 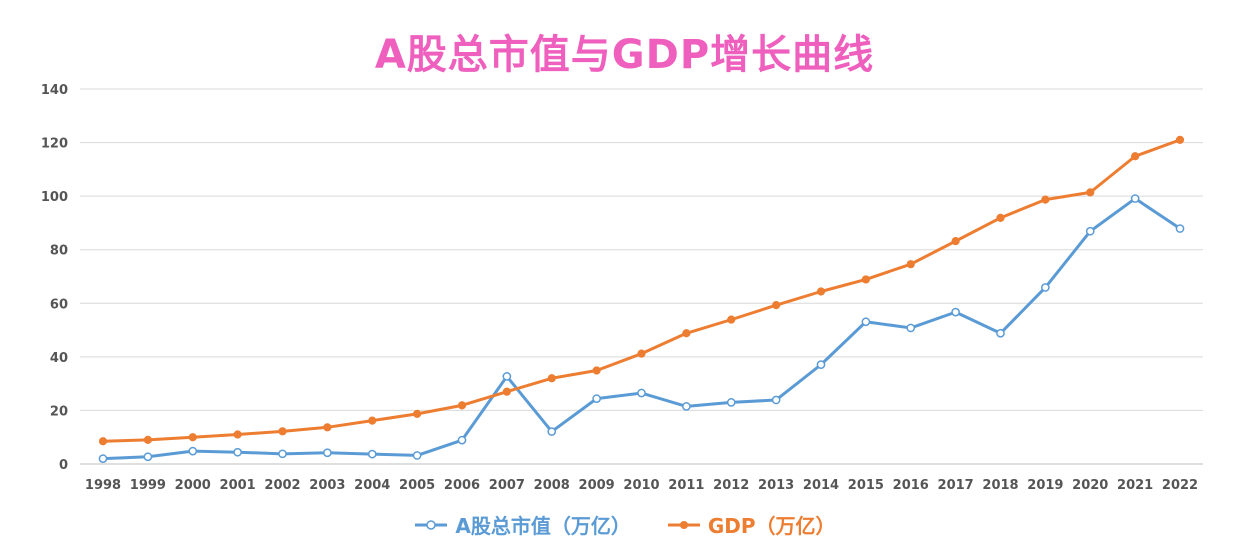 I want to click on x-tick-label: 2010, so click(x=641, y=485).